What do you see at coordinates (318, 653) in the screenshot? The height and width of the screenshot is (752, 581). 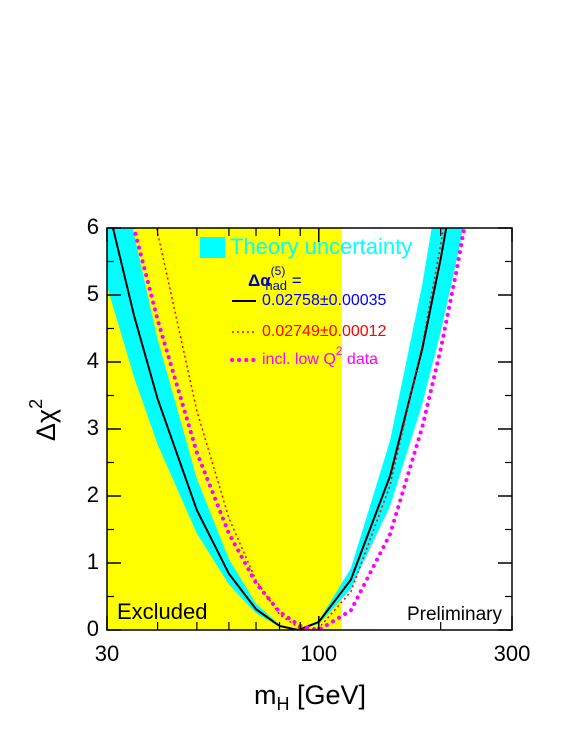 I see `x-tick-label: 100` at bounding box center [318, 653].